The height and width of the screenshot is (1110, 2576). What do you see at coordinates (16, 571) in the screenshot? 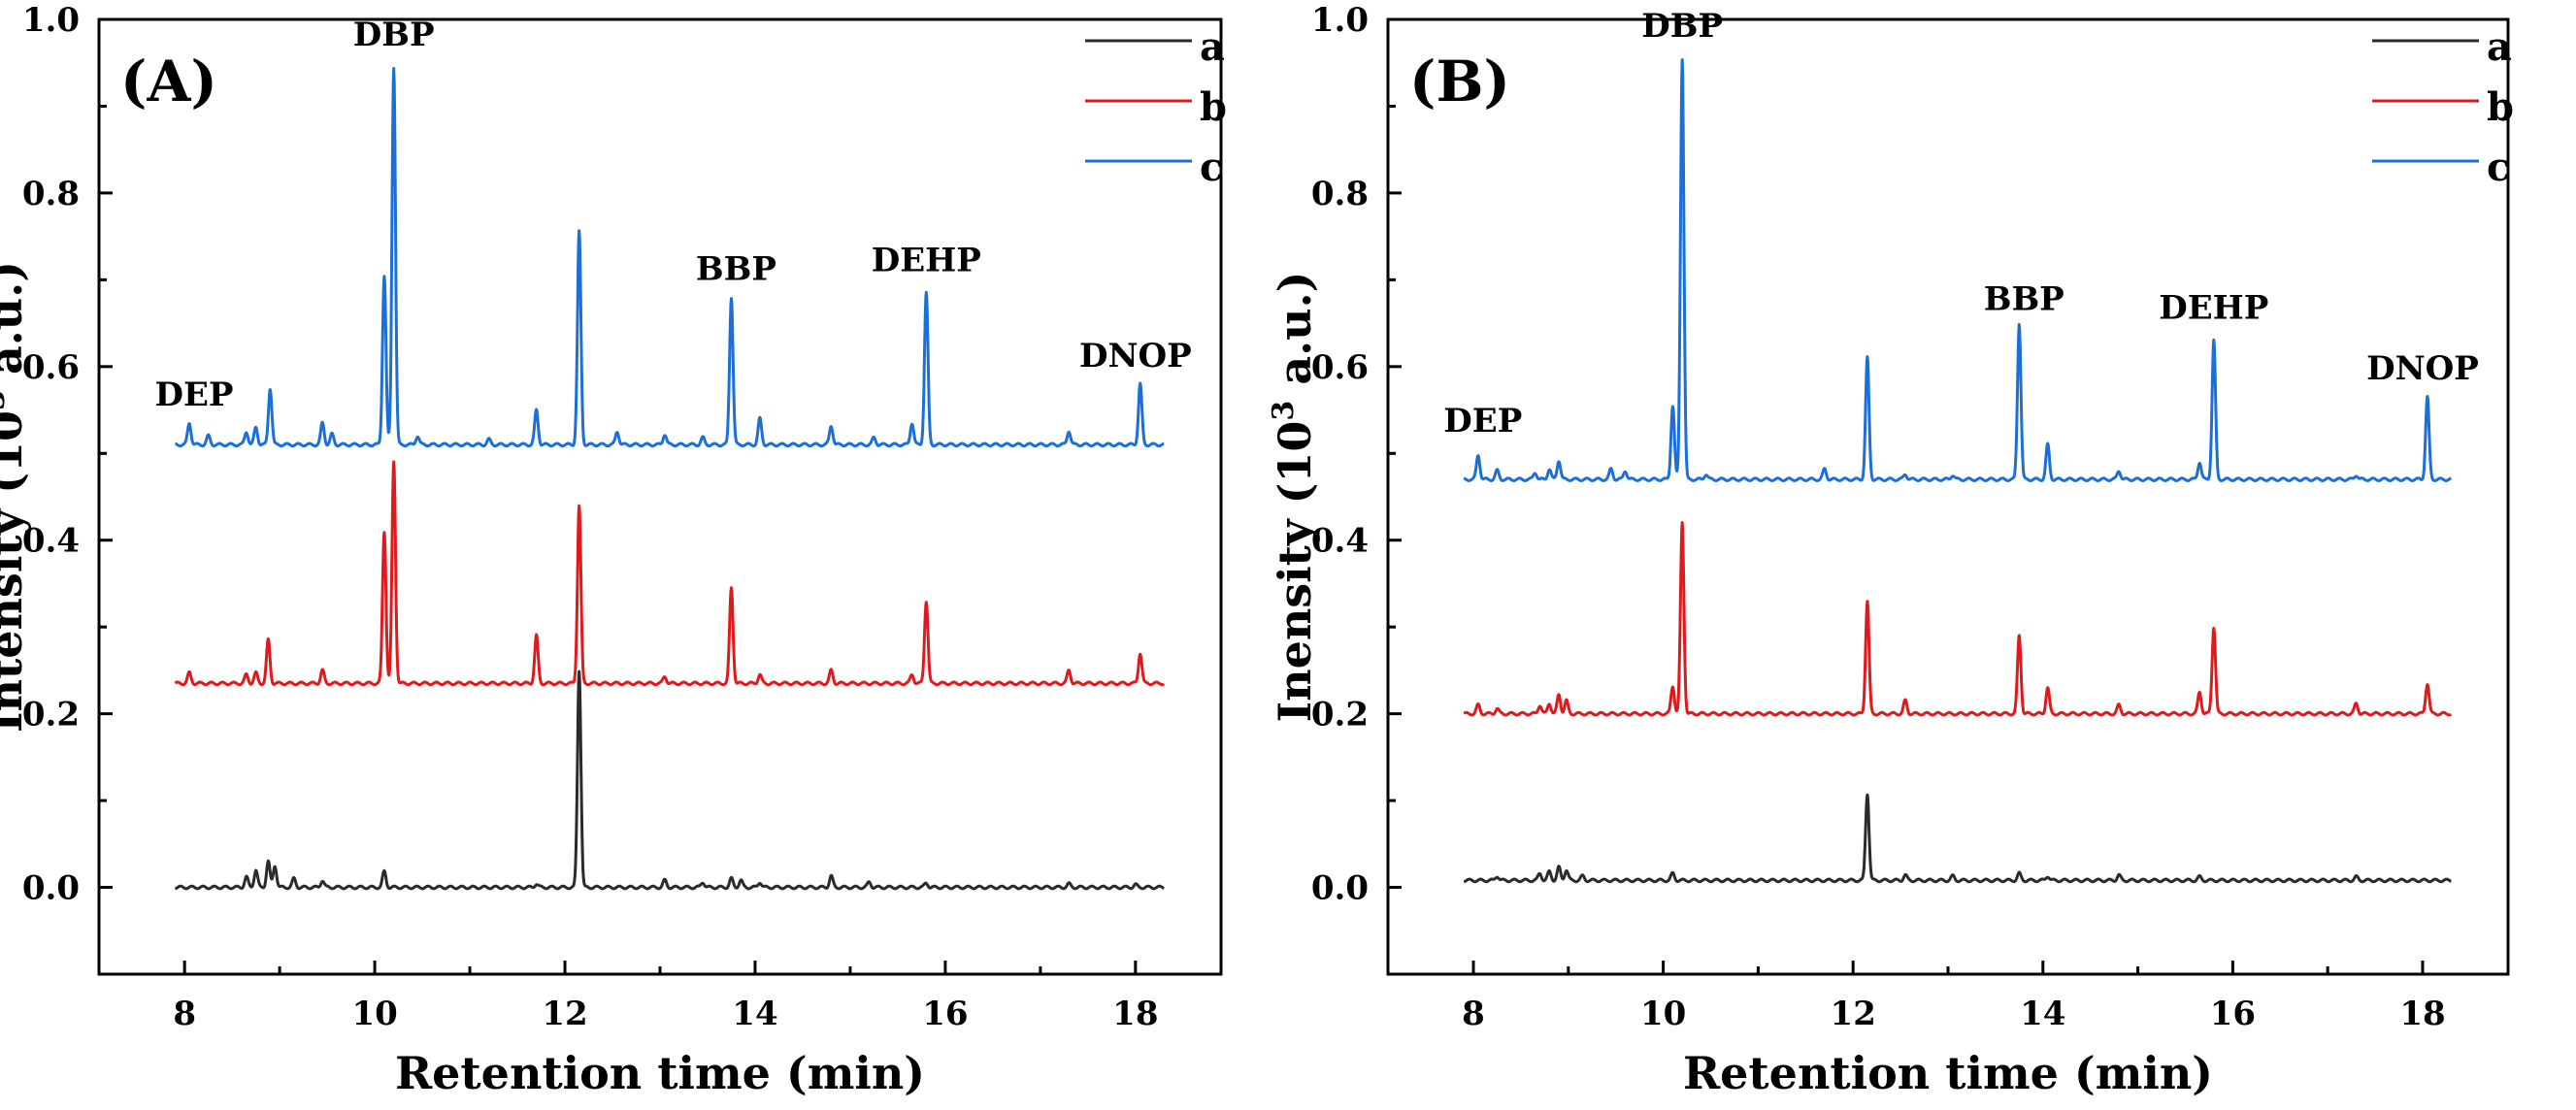
I see `y-axis-title-main: Intensity (10` at bounding box center [16, 571].